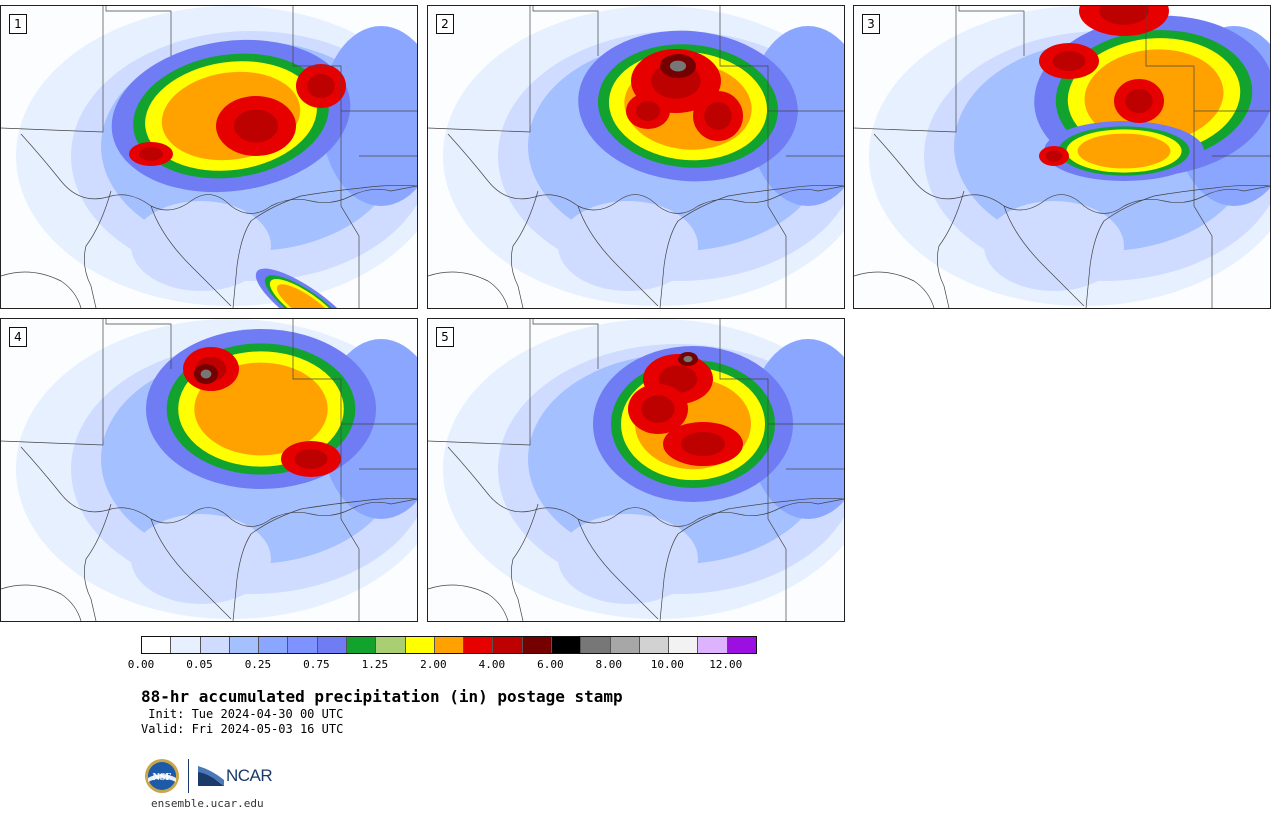 This screenshot has width=1280, height=815. Describe the element at coordinates (871, 24) in the screenshot. I see `panel-number: 3` at that location.